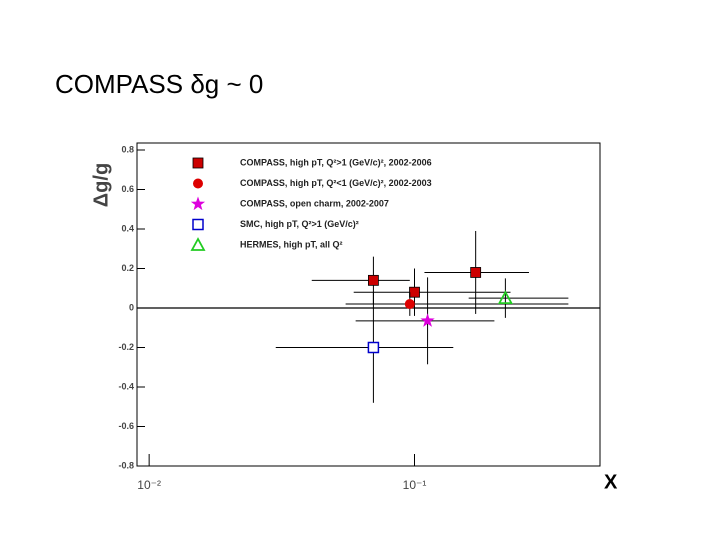 This screenshot has width=720, height=540. What do you see at coordinates (127, 228) in the screenshot?
I see `y-tick-label: 0.4` at bounding box center [127, 228].